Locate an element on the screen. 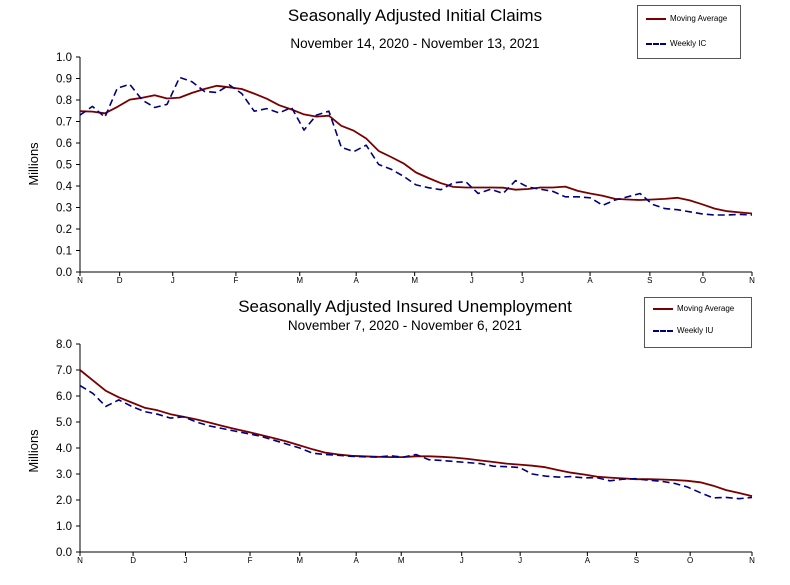  y-tick-label: 0.2 is located at coordinates (64, 230).